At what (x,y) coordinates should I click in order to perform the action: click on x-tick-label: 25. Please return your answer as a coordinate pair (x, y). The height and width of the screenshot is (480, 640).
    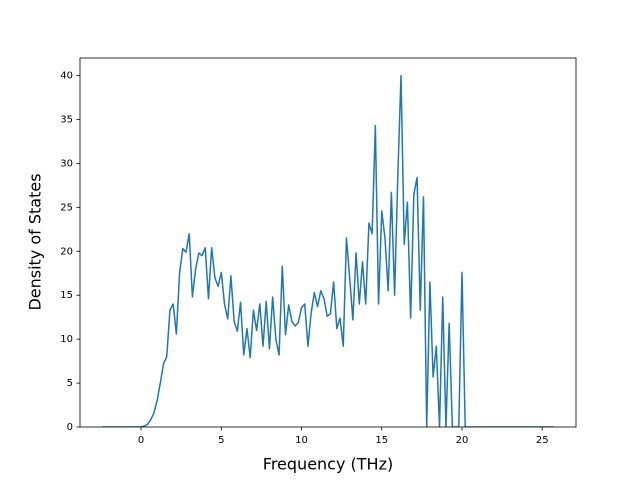
    Looking at the image, I should click on (542, 440).